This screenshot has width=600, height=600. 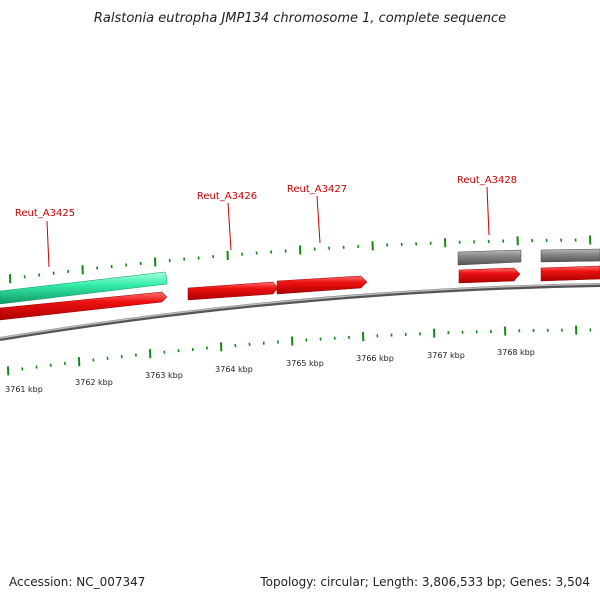 I want to click on scale-label: 3762 kbp, so click(x=94, y=382).